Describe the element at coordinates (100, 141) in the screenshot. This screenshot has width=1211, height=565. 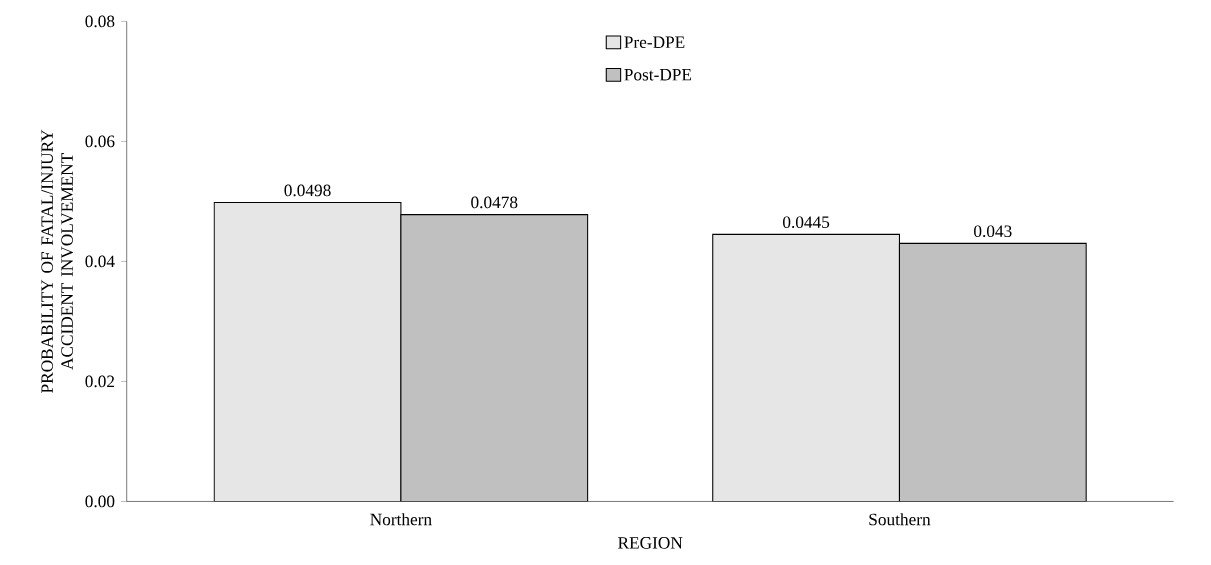
I see `y-tick-label: 0.06` at that location.